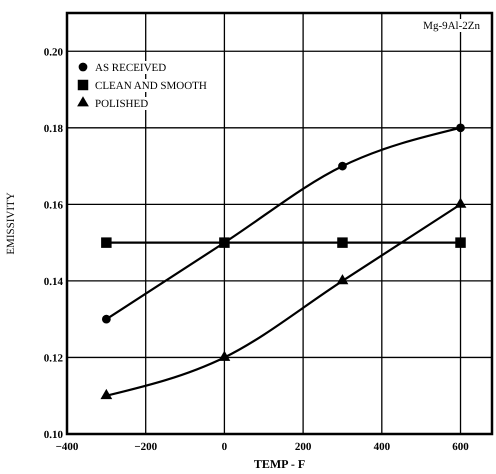  What do you see at coordinates (54, 282) in the screenshot?
I see `y-tick-label: 0.14` at bounding box center [54, 282].